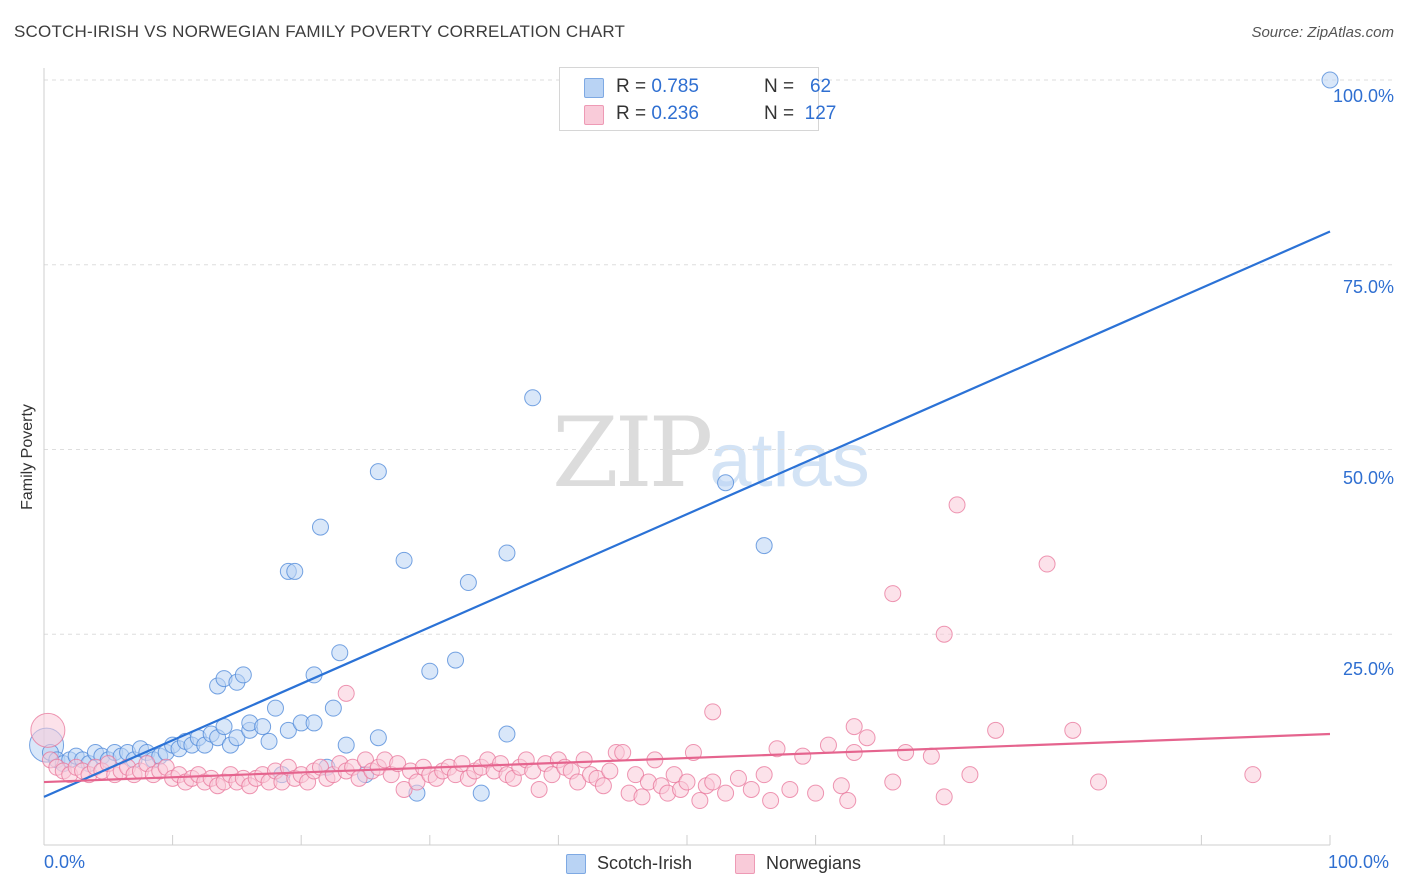 The image size is (1406, 892). What do you see at coordinates (1368, 478) in the screenshot?
I see `y-tick-50: 50.0%` at bounding box center [1368, 478].